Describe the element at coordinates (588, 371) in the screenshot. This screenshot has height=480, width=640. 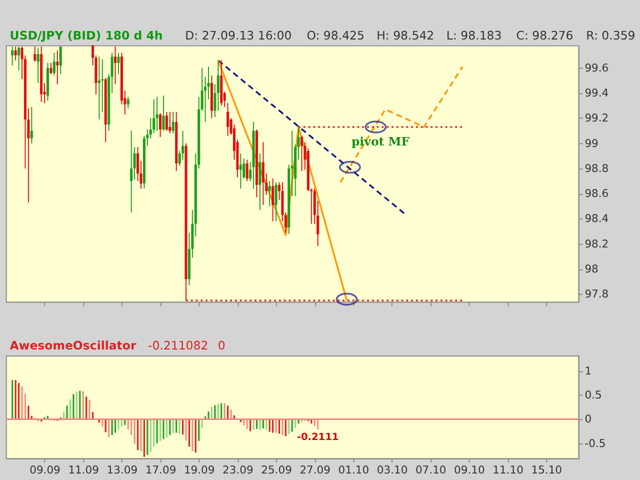
I see `y-tick-label: 1` at that location.